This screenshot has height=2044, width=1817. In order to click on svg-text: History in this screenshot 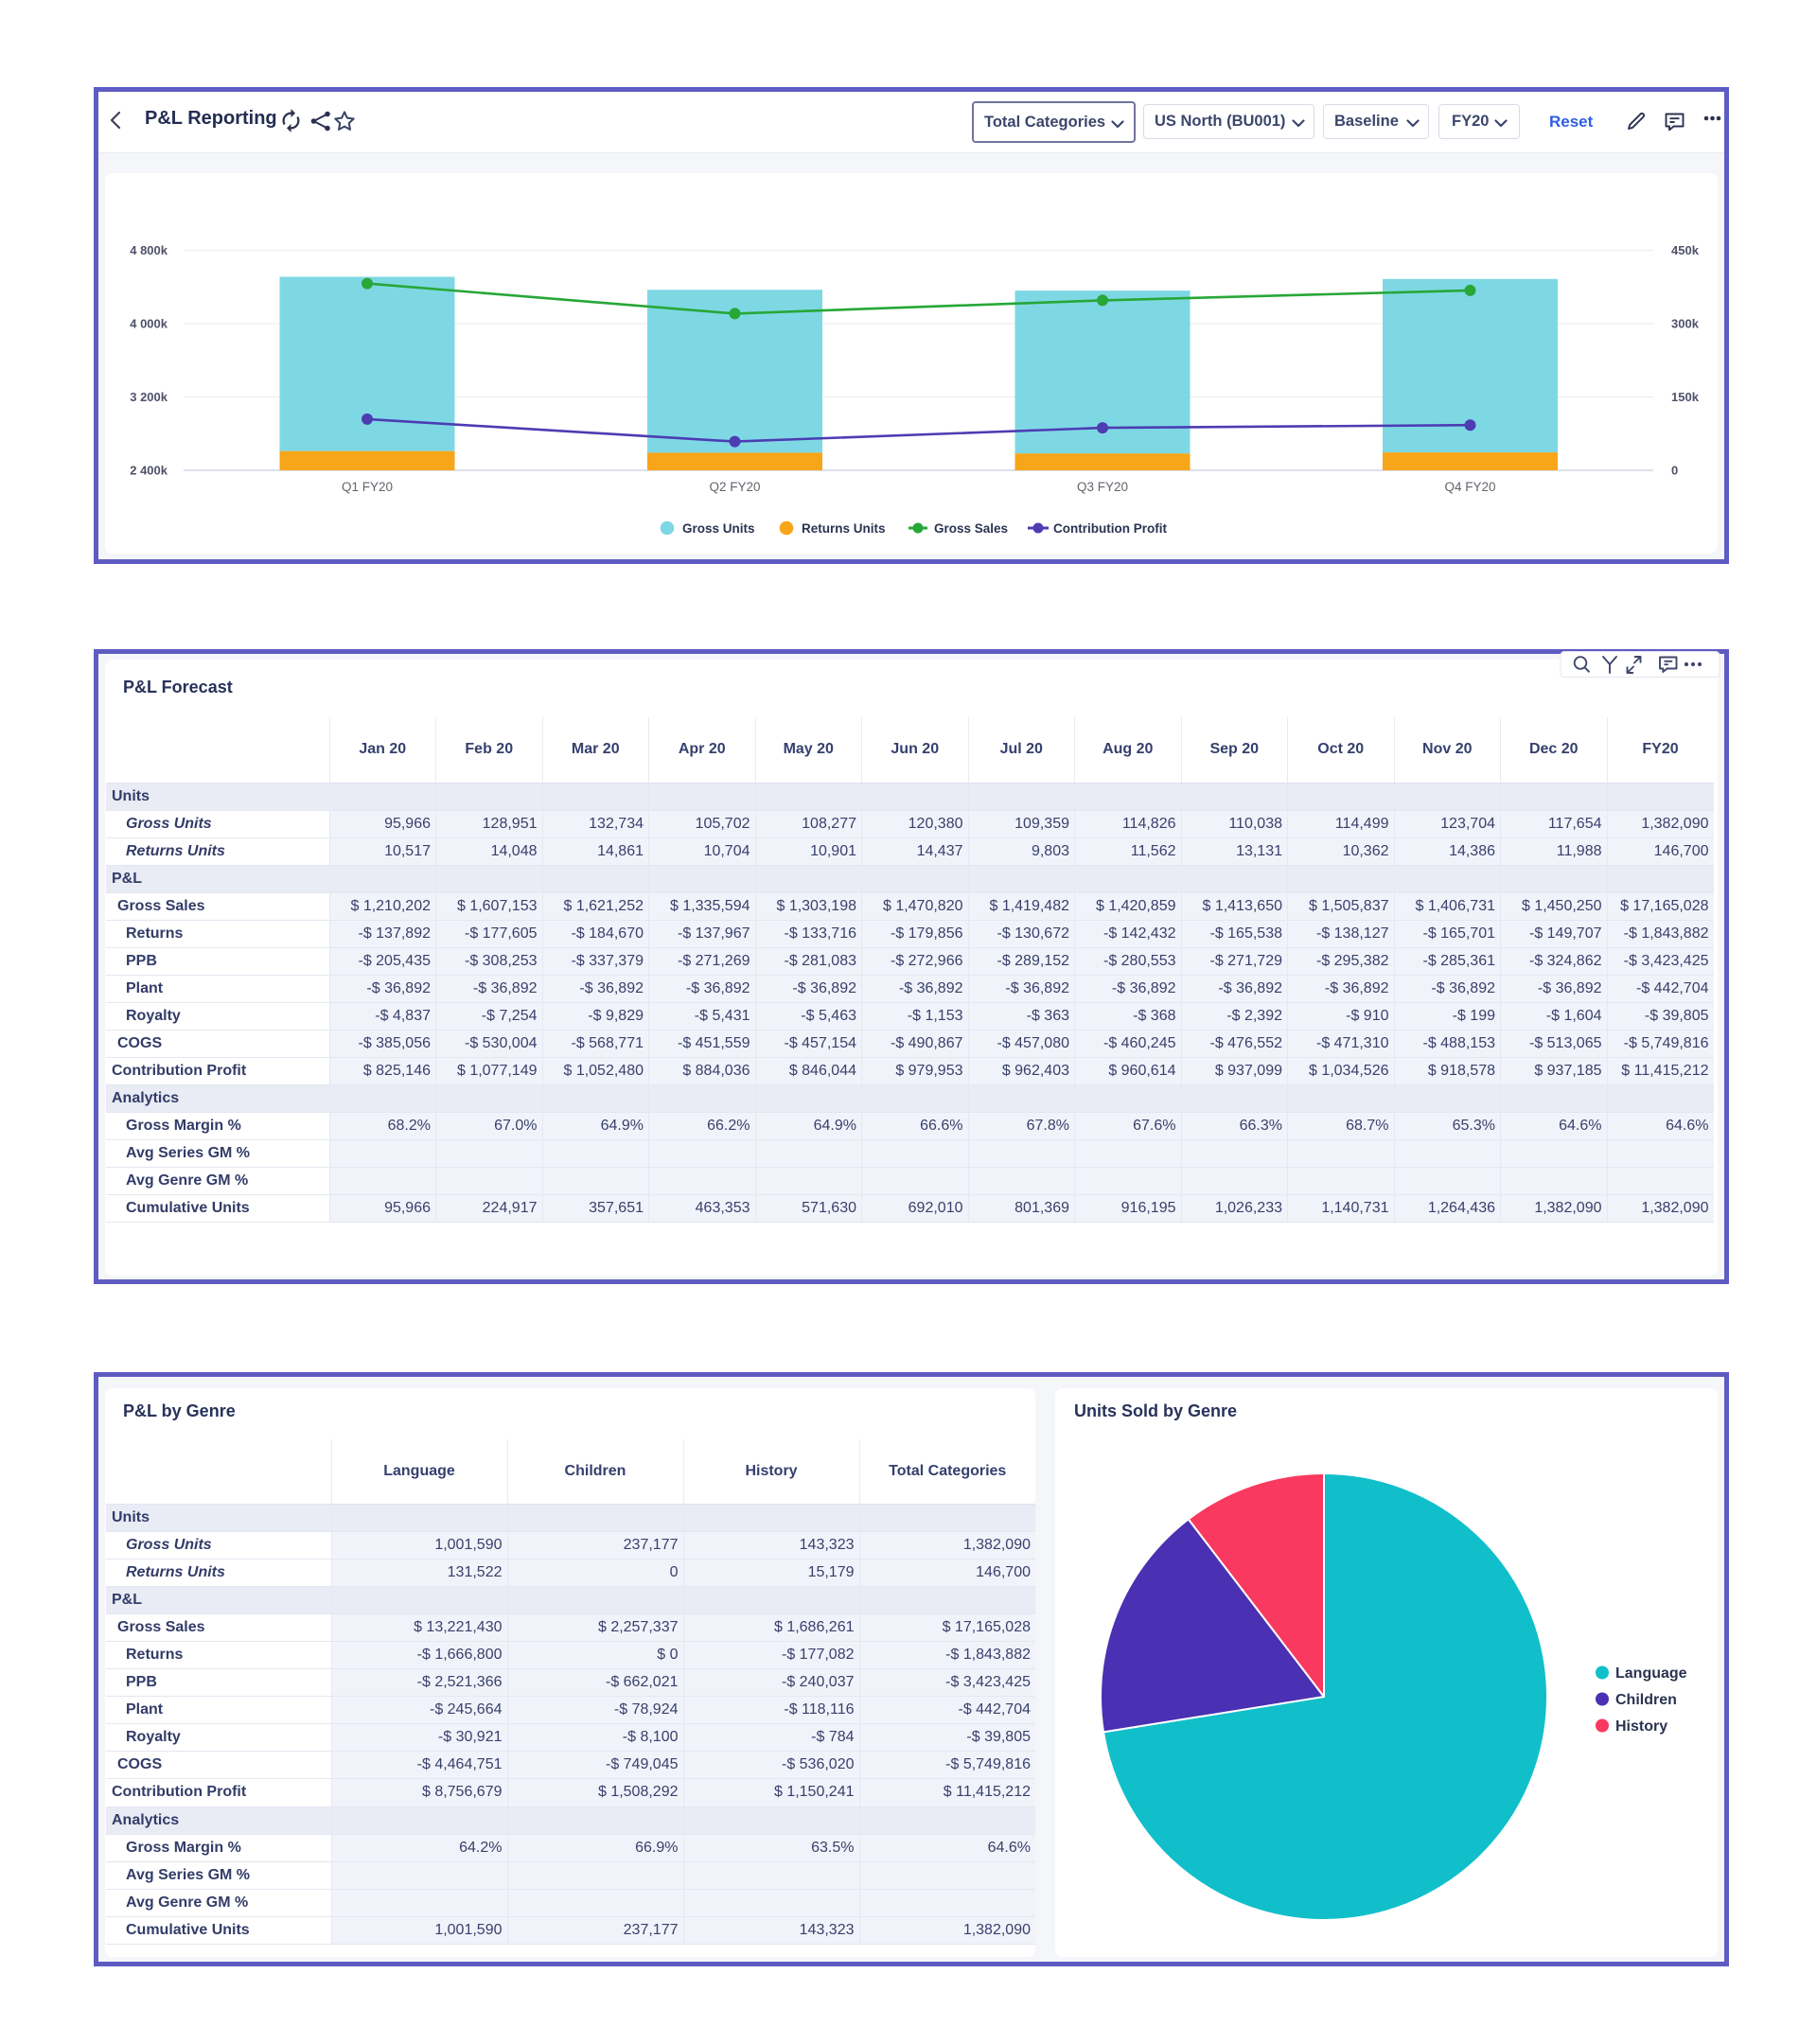, I will do `click(1641, 1726)`.